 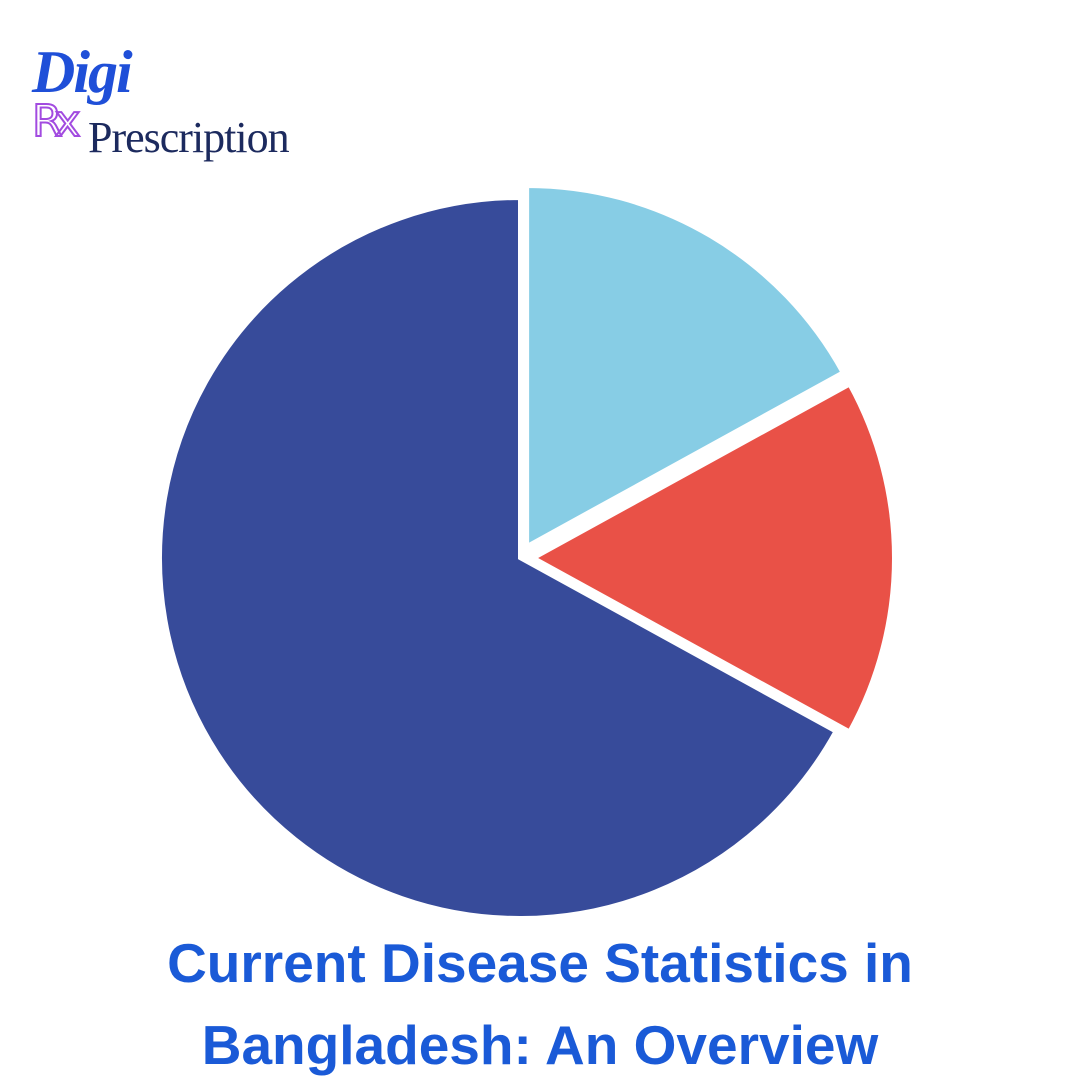 I want to click on logo-tagline: Prescription, so click(x=189, y=137).